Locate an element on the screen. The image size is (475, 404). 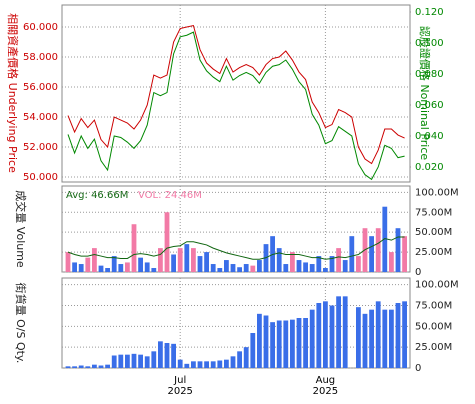
tick-label: 58.000 is located at coordinates (40, 57).